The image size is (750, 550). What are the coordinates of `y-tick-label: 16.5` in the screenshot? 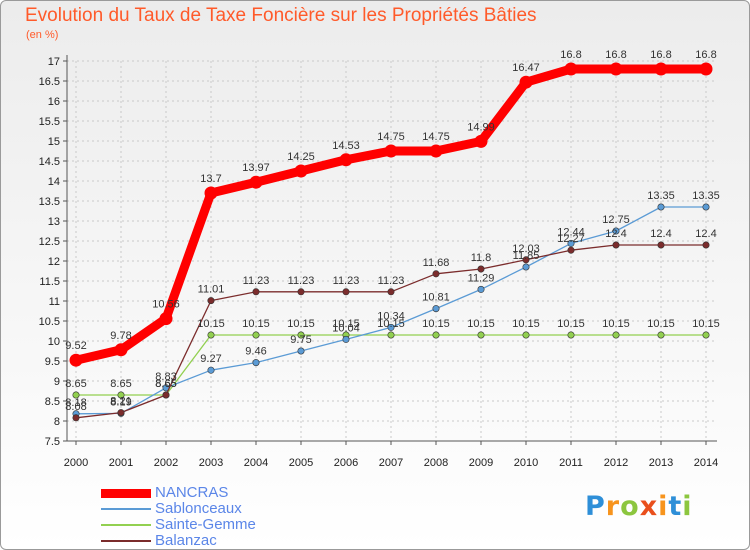 It's located at (49, 82).